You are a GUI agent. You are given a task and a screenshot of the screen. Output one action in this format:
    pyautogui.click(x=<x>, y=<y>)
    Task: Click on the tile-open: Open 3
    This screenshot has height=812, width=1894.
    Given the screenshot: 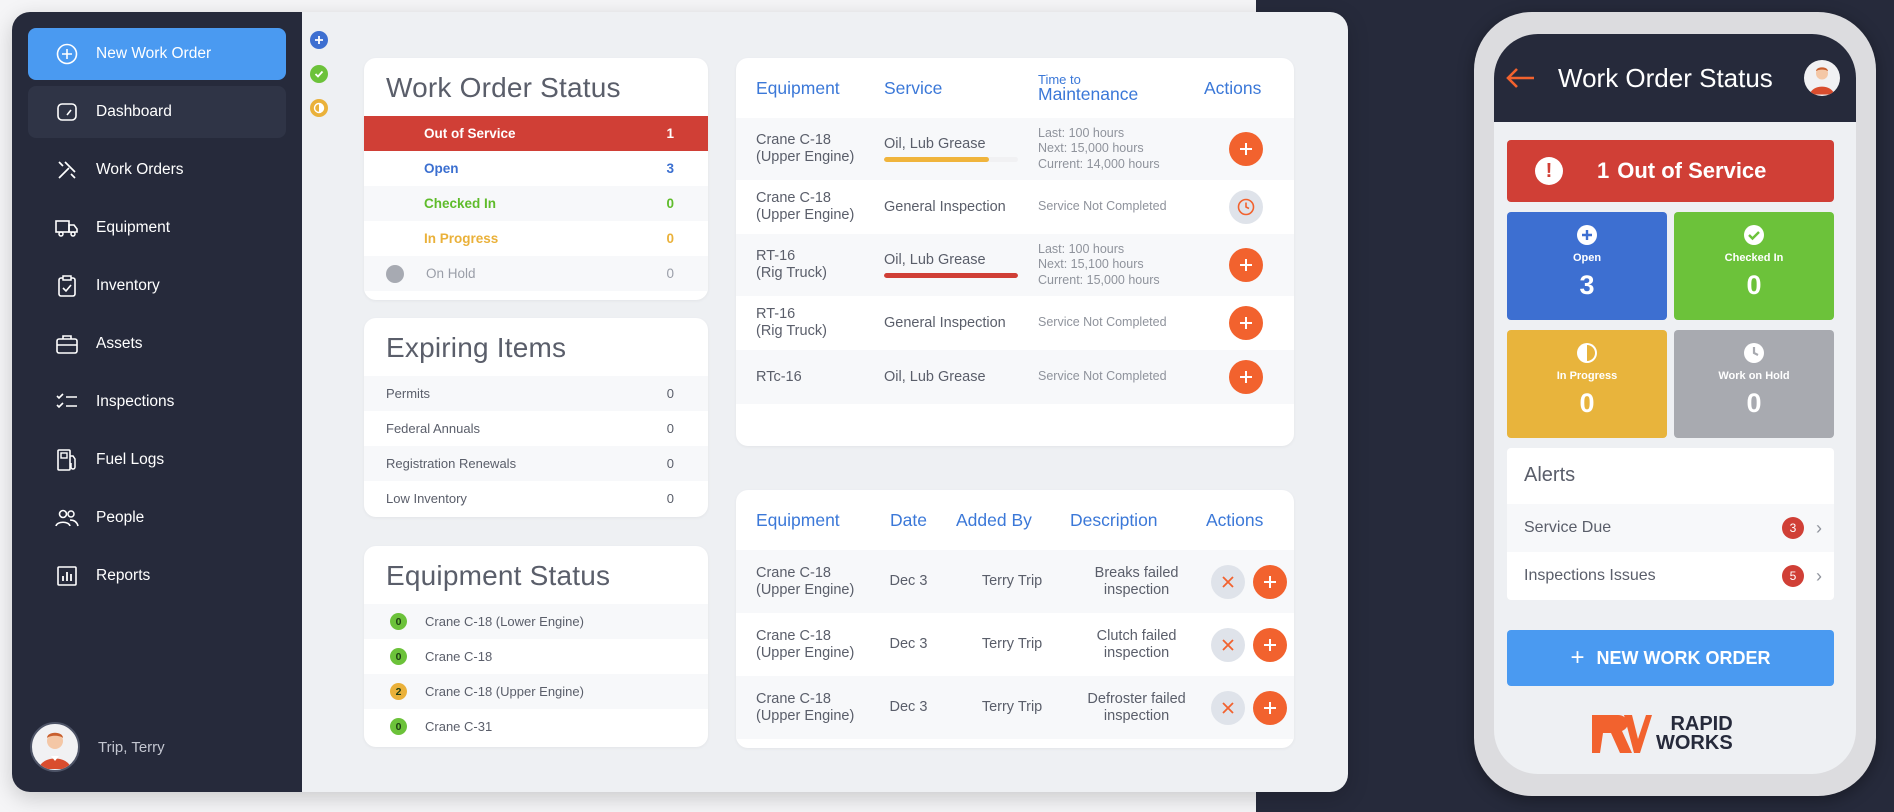 What is the action you would take?
    pyautogui.click(x=1587, y=266)
    